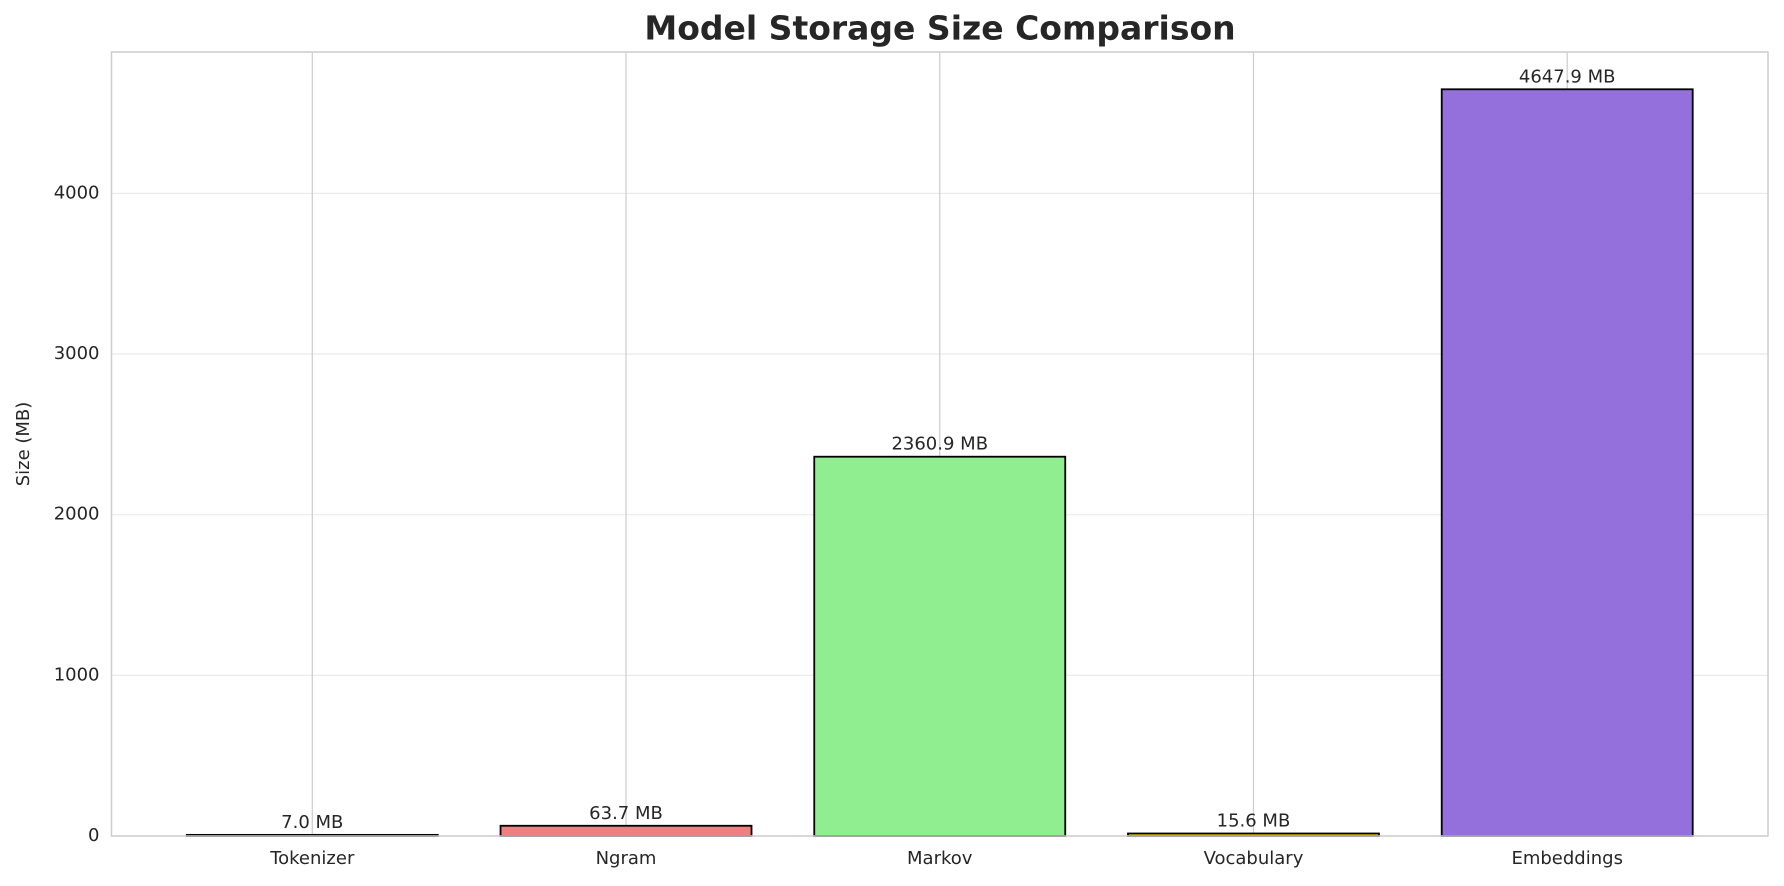 The image size is (1784, 886). I want to click on value-label: 2360.9 MB, so click(939, 444).